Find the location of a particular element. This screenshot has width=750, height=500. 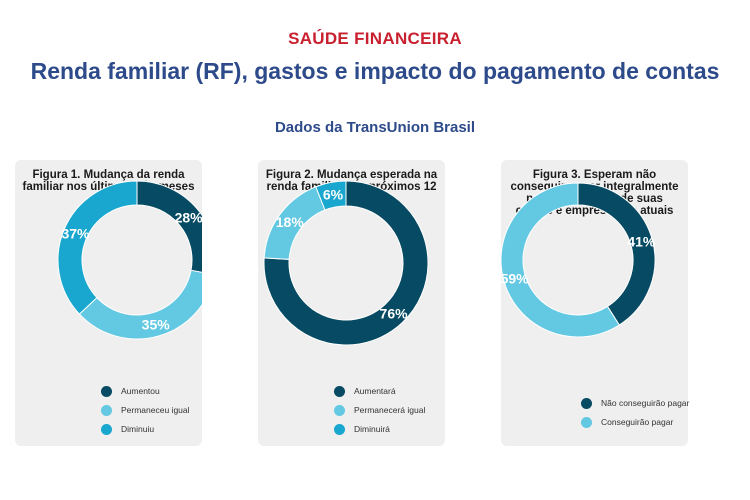

slice-label-1-1: 28% is located at coordinates (188, 217).